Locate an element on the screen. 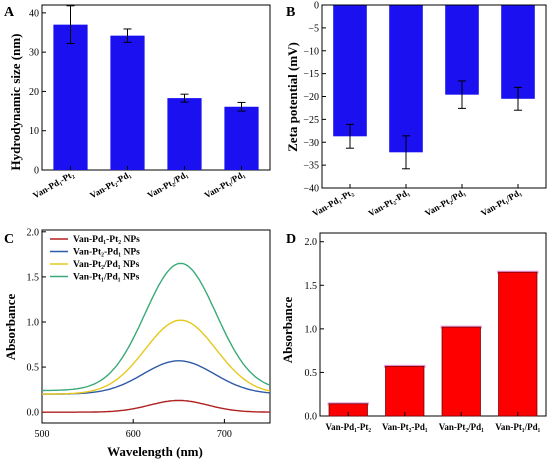 The width and height of the screenshot is (550, 464). legend-label: Van-Pt₂-Pd₁ NPs is located at coordinates (106, 253).